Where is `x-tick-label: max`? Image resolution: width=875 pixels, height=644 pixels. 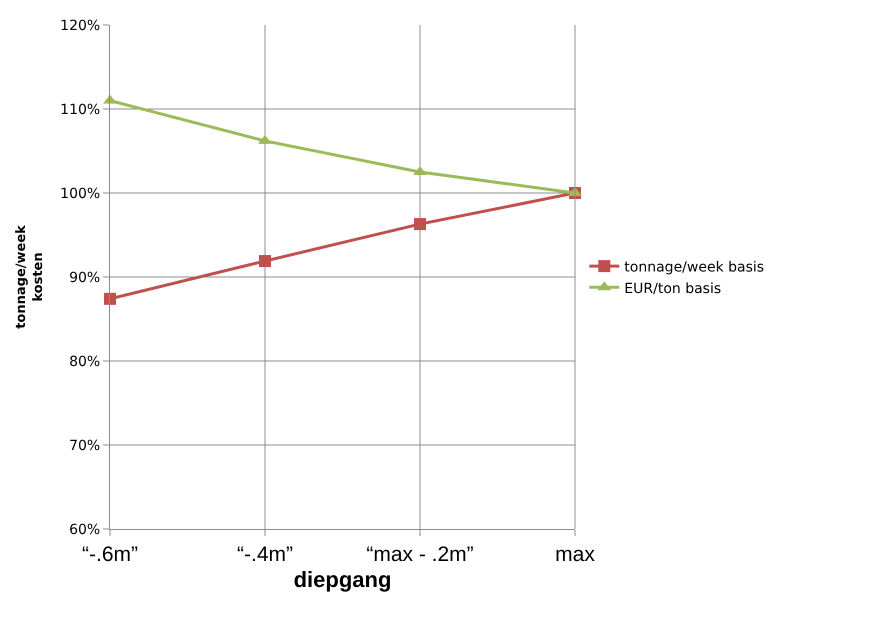 x-tick-label: max is located at coordinates (575, 554).